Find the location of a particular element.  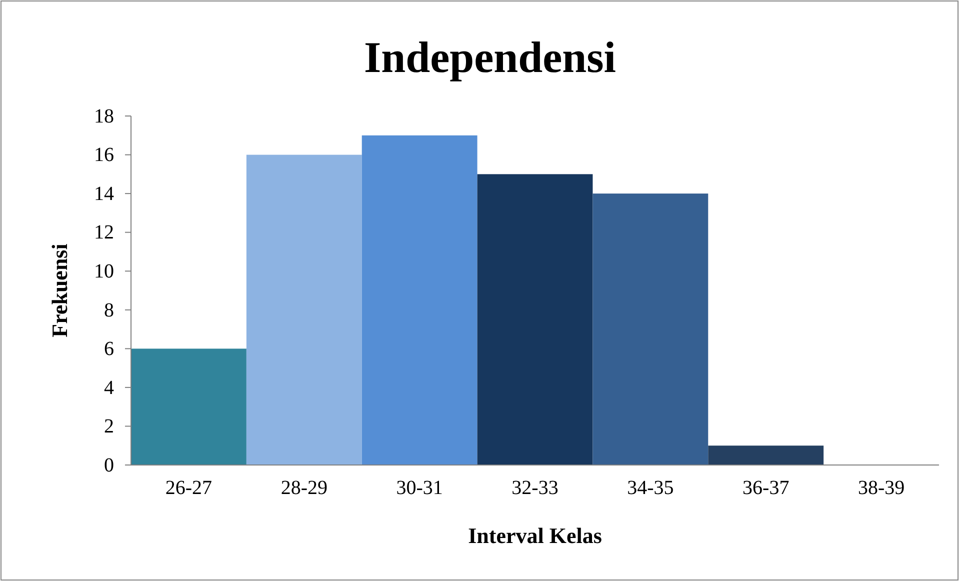

x-tick-label: 34-35 is located at coordinates (650, 488).